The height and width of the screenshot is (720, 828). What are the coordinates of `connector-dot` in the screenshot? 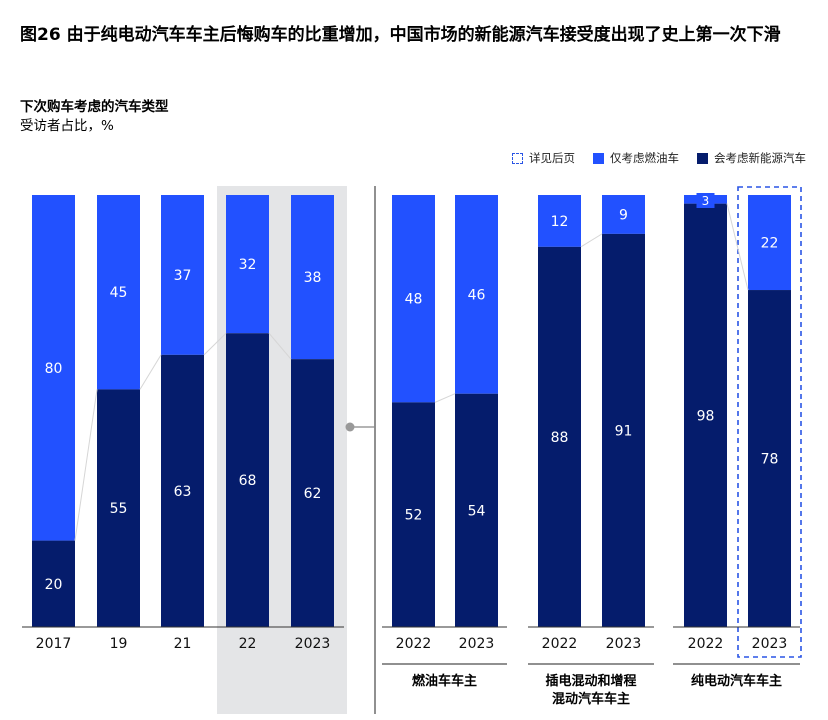 It's located at (350, 427).